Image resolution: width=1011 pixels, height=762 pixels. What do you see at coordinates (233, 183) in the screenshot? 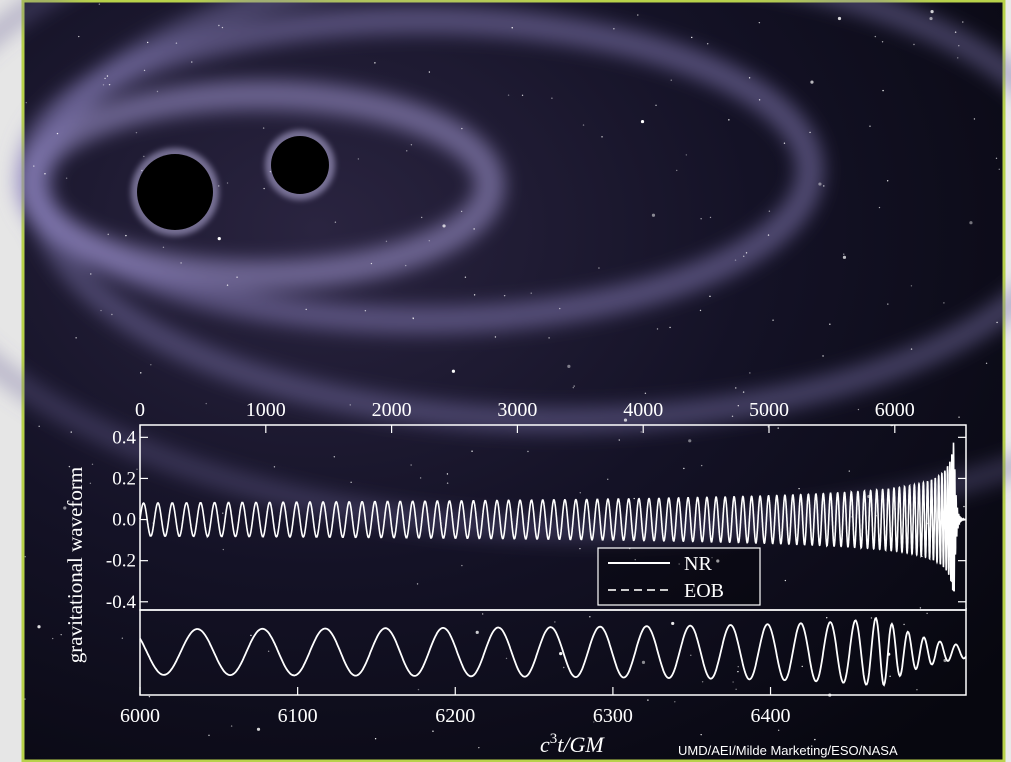
I see `black-holes` at bounding box center [233, 183].